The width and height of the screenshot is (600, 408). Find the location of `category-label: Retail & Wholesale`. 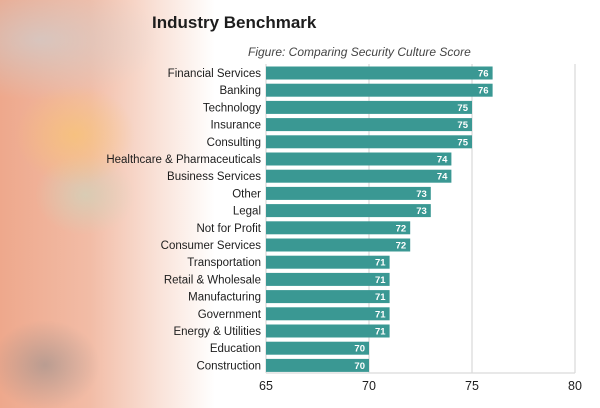

category-label: Retail & Wholesale is located at coordinates (212, 280).